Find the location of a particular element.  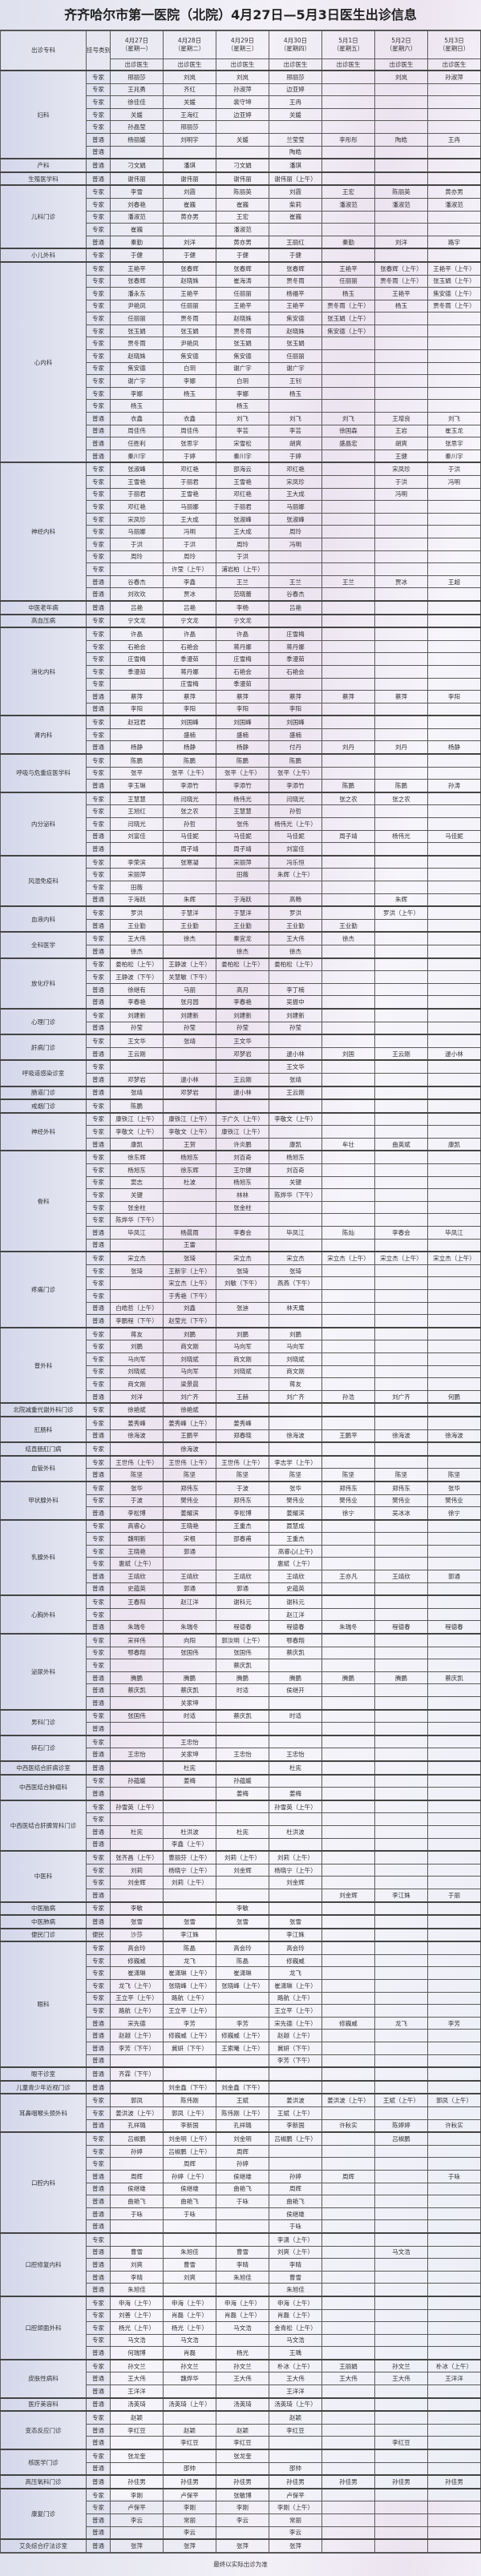

doctor-cell: 徐艳斌 is located at coordinates (189, 1409).